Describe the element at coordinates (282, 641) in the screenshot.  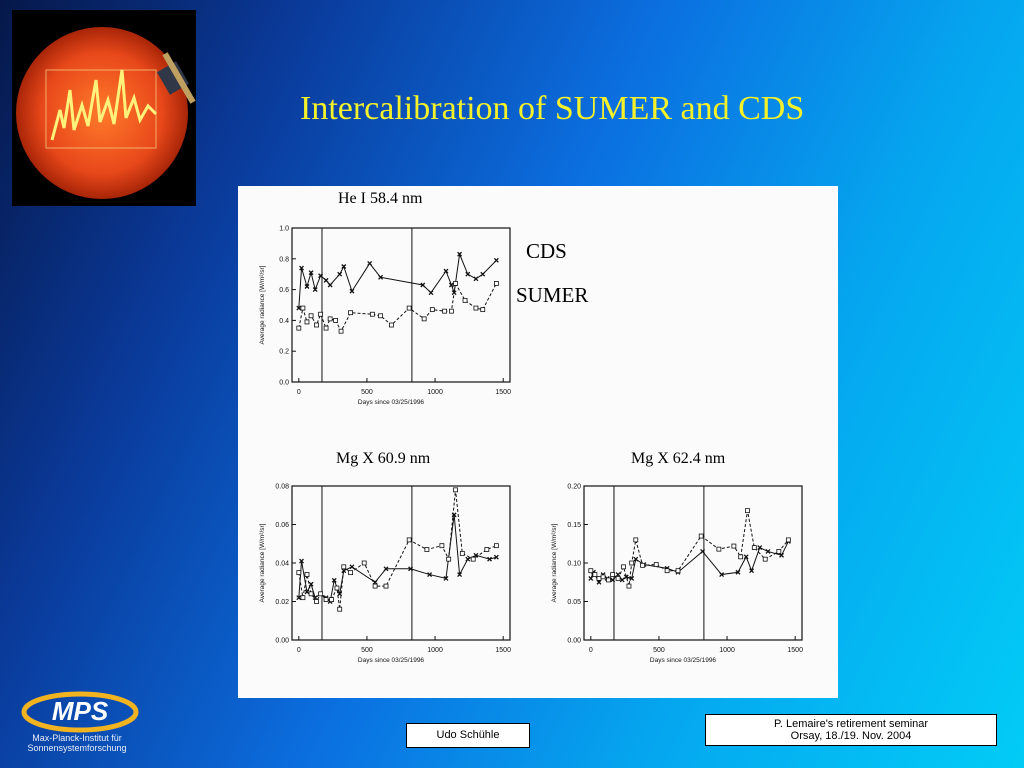
I see `y-tick-label: 0.00` at that location.